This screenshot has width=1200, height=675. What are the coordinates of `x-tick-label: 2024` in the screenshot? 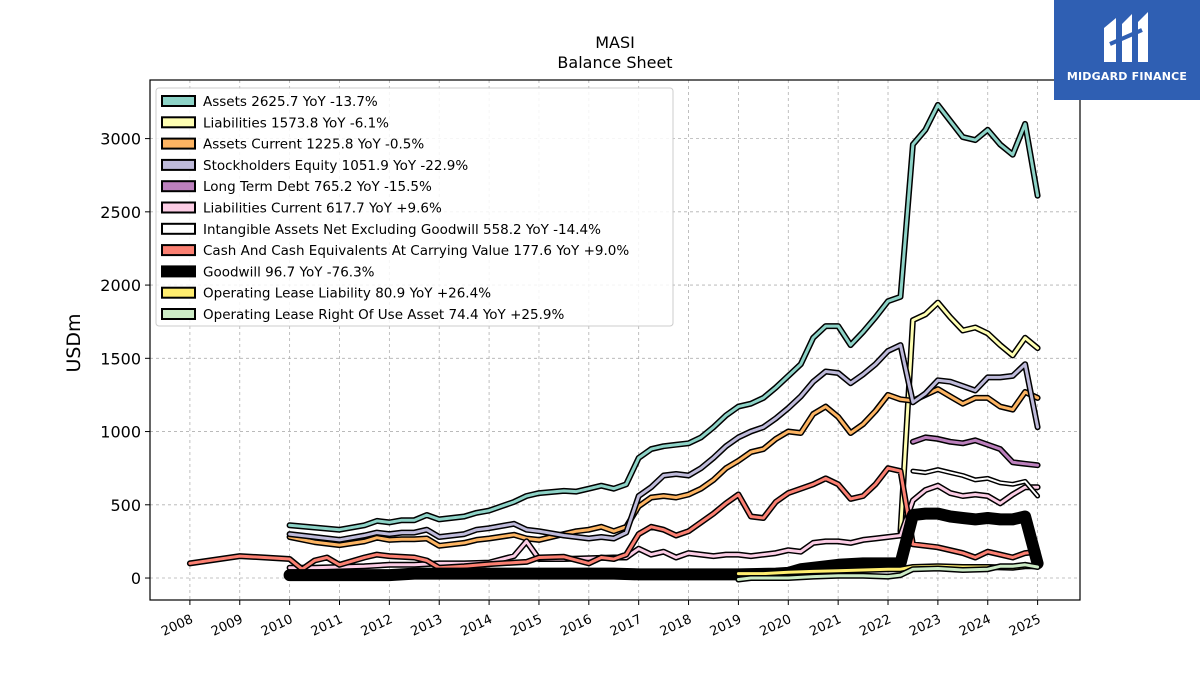 It's located at (975, 626).